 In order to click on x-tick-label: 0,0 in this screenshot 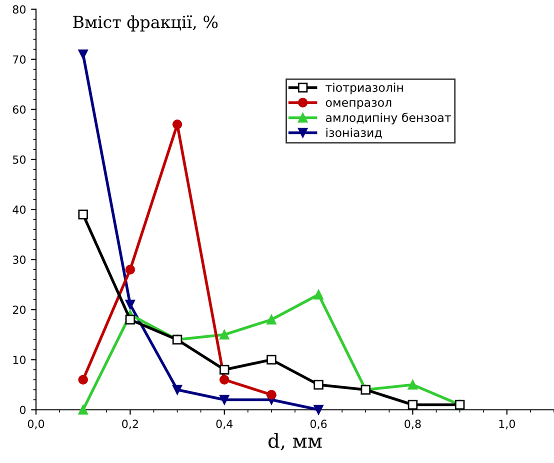, I will do `click(36, 425)`.